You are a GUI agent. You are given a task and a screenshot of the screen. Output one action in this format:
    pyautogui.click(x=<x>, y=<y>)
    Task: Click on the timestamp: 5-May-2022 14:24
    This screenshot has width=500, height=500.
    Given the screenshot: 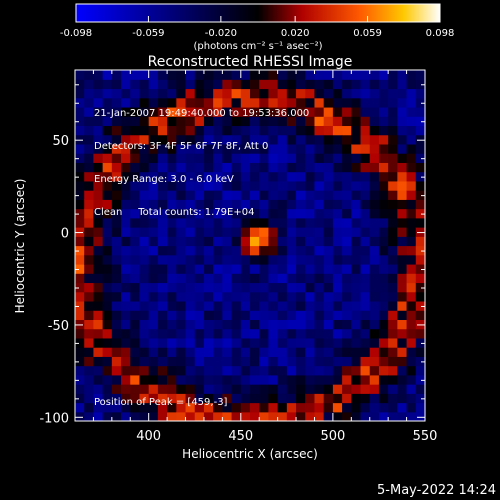 What is the action you would take?
    pyautogui.click(x=436, y=490)
    